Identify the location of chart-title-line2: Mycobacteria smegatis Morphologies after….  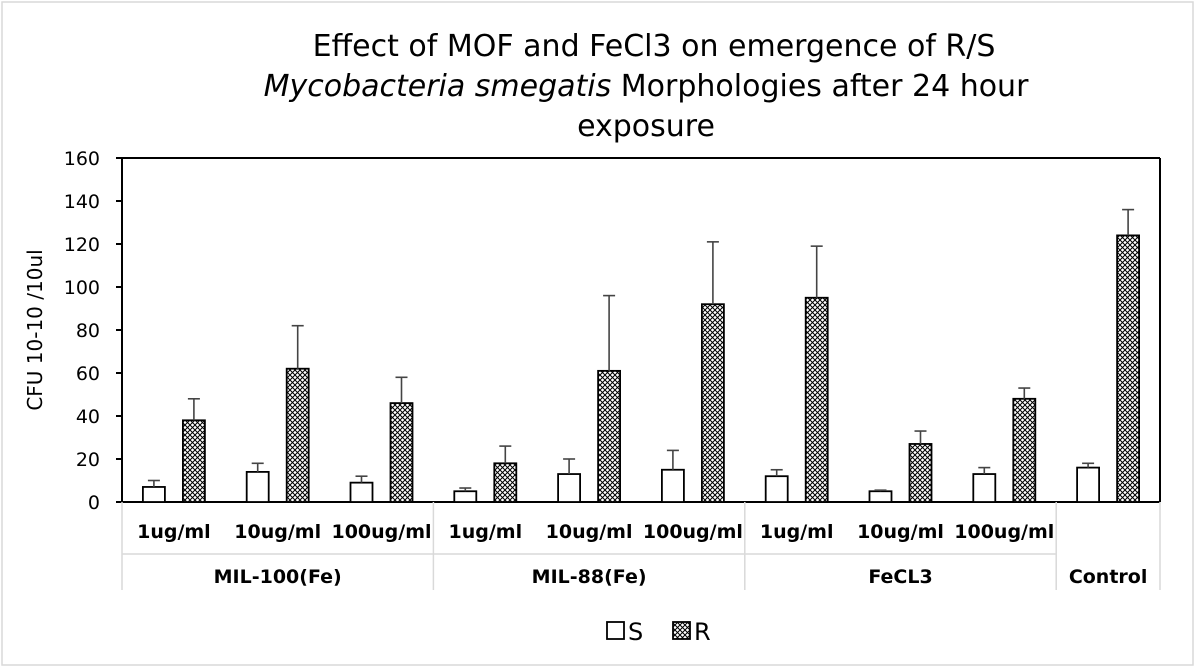
(646, 86).